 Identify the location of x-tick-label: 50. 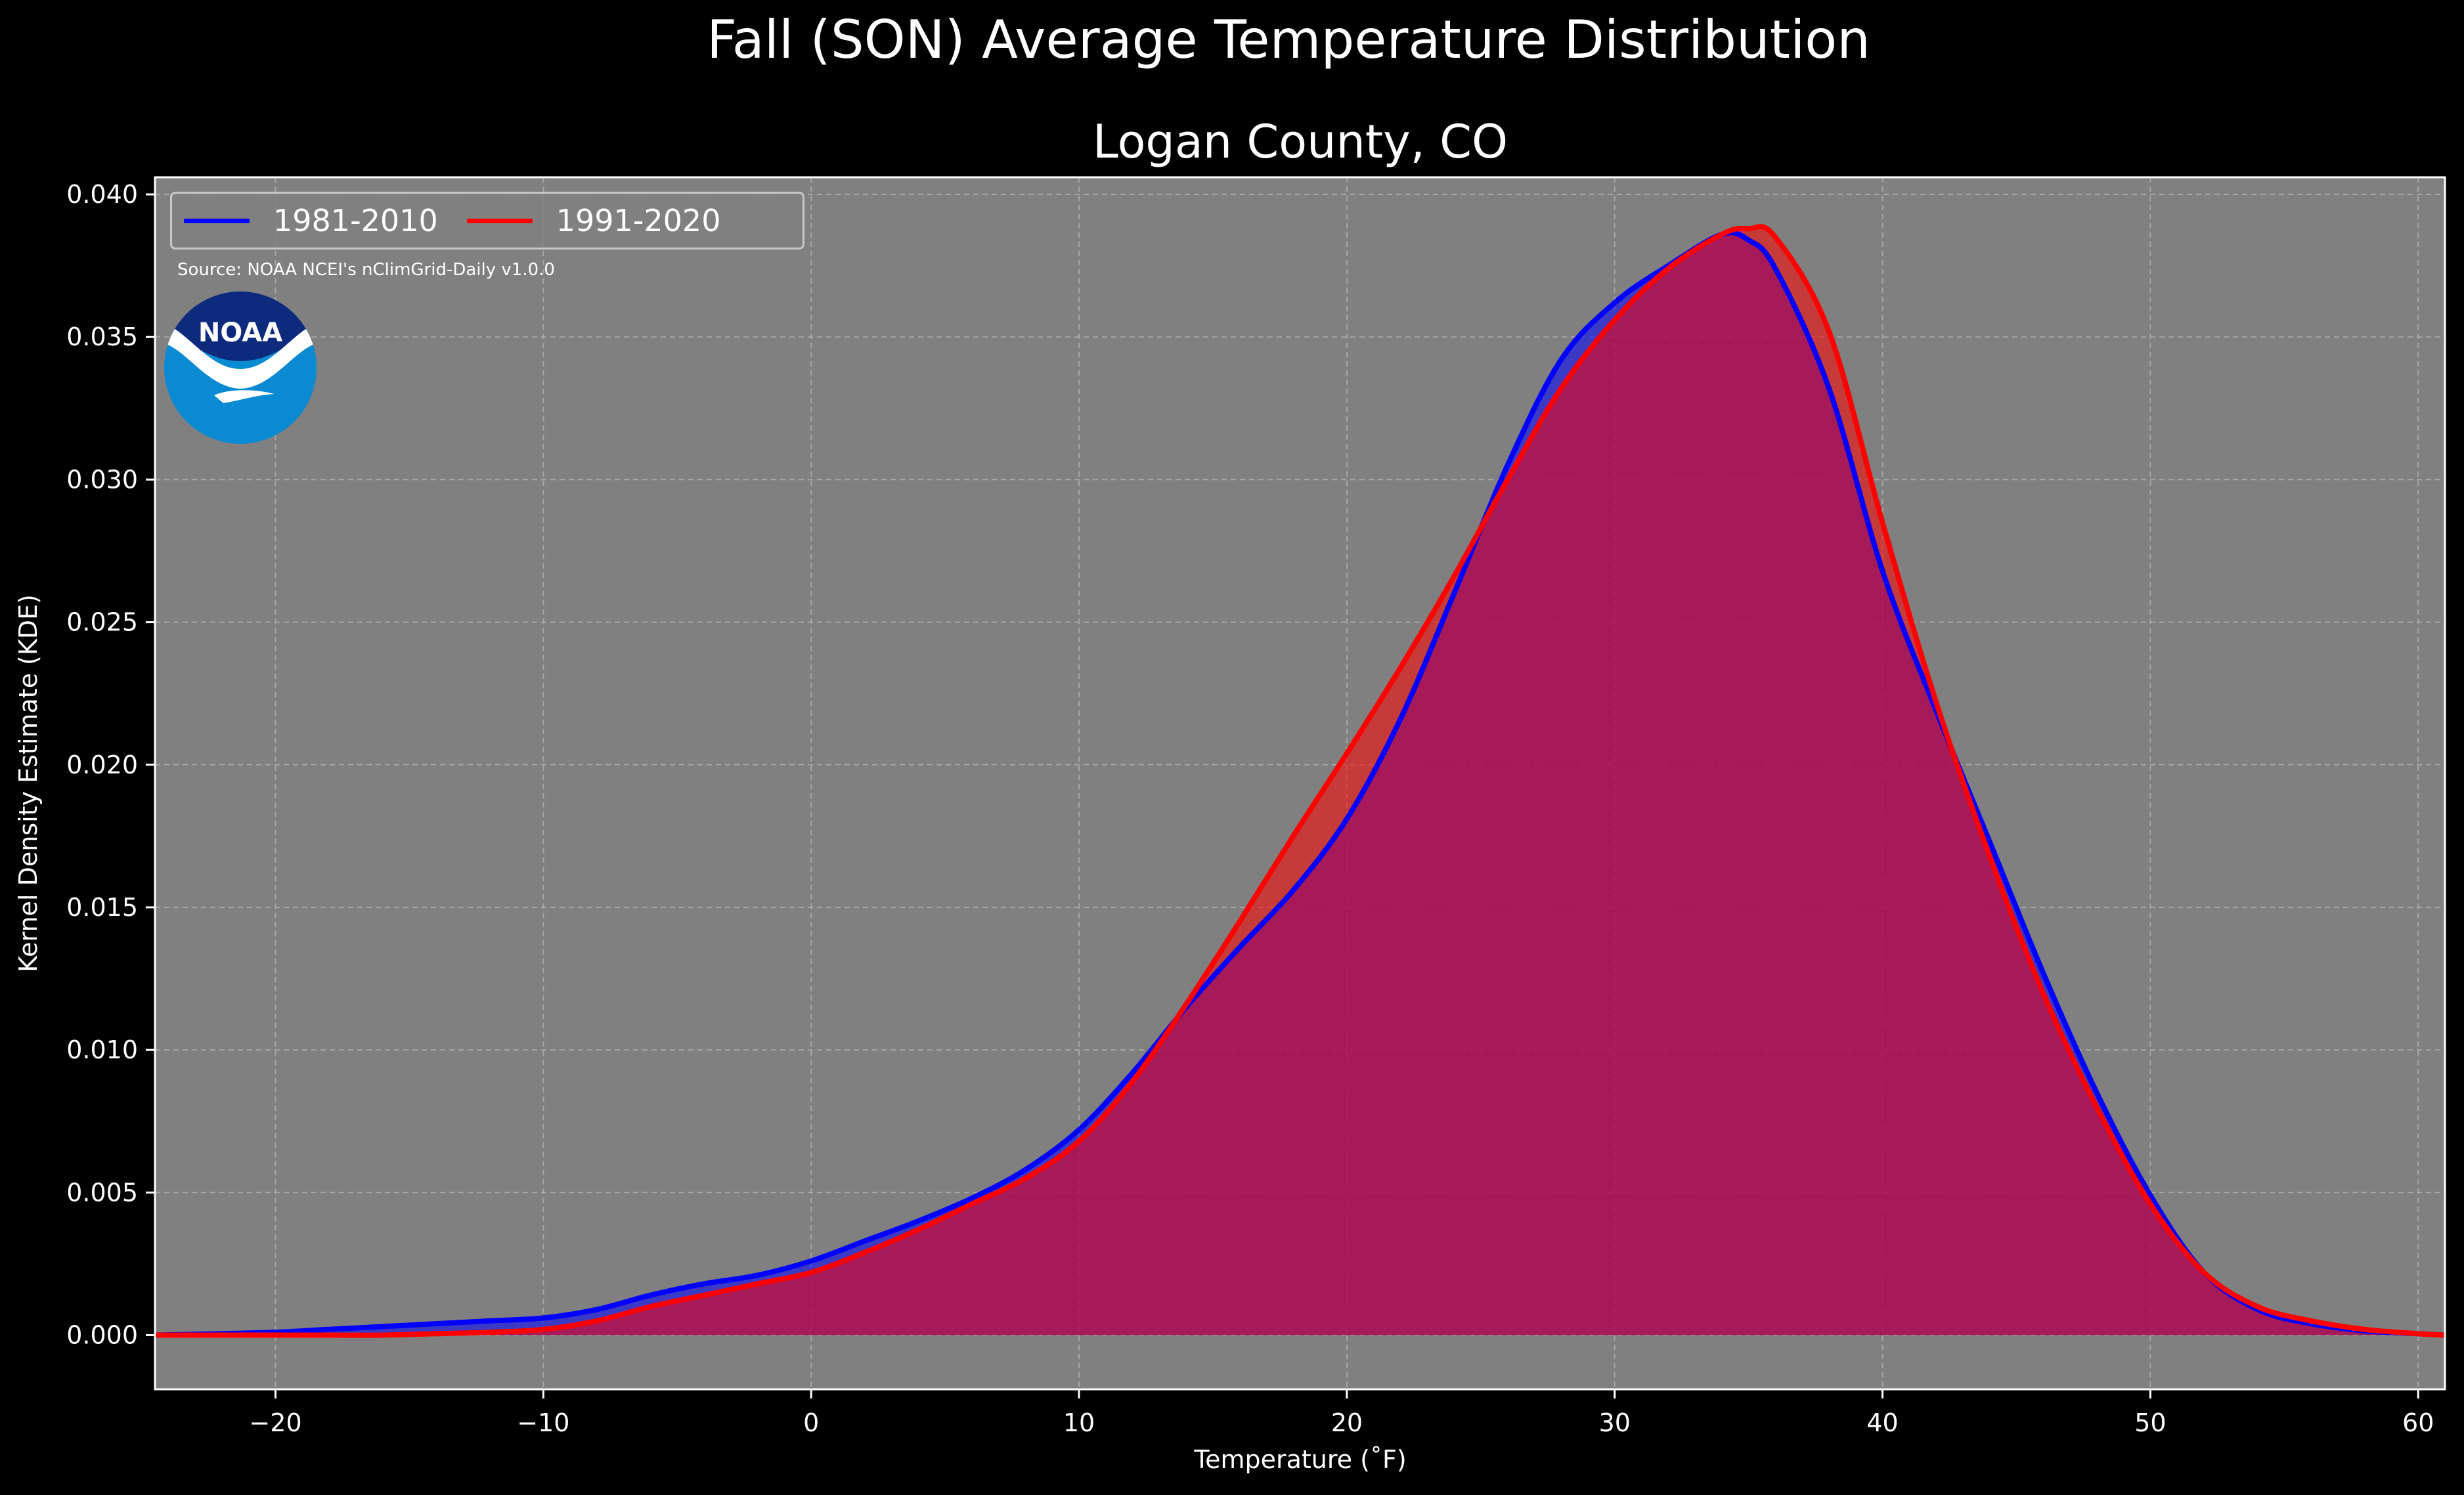
(2150, 1422).